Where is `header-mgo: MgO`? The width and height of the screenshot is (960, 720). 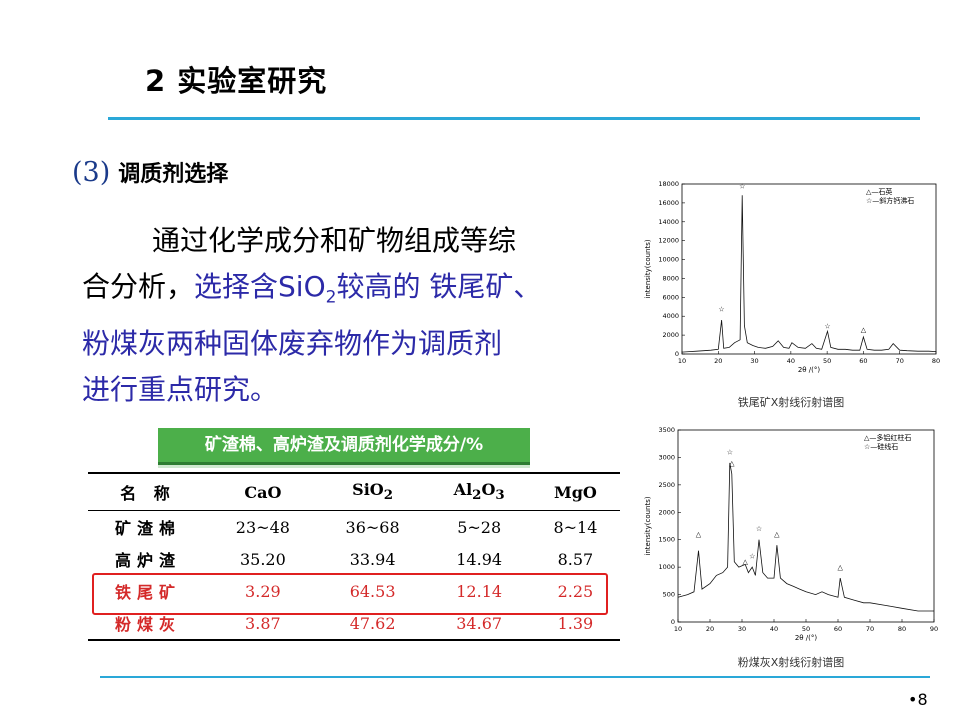 header-mgo: MgO is located at coordinates (575, 491).